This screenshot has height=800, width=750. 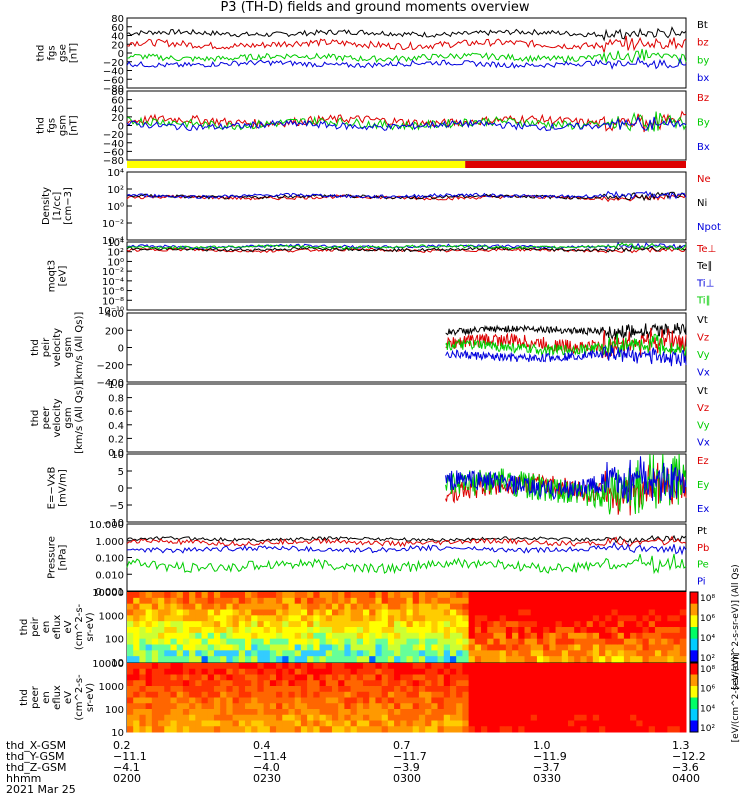 I want to click on y-tick-label: 80, so click(x=117, y=92).